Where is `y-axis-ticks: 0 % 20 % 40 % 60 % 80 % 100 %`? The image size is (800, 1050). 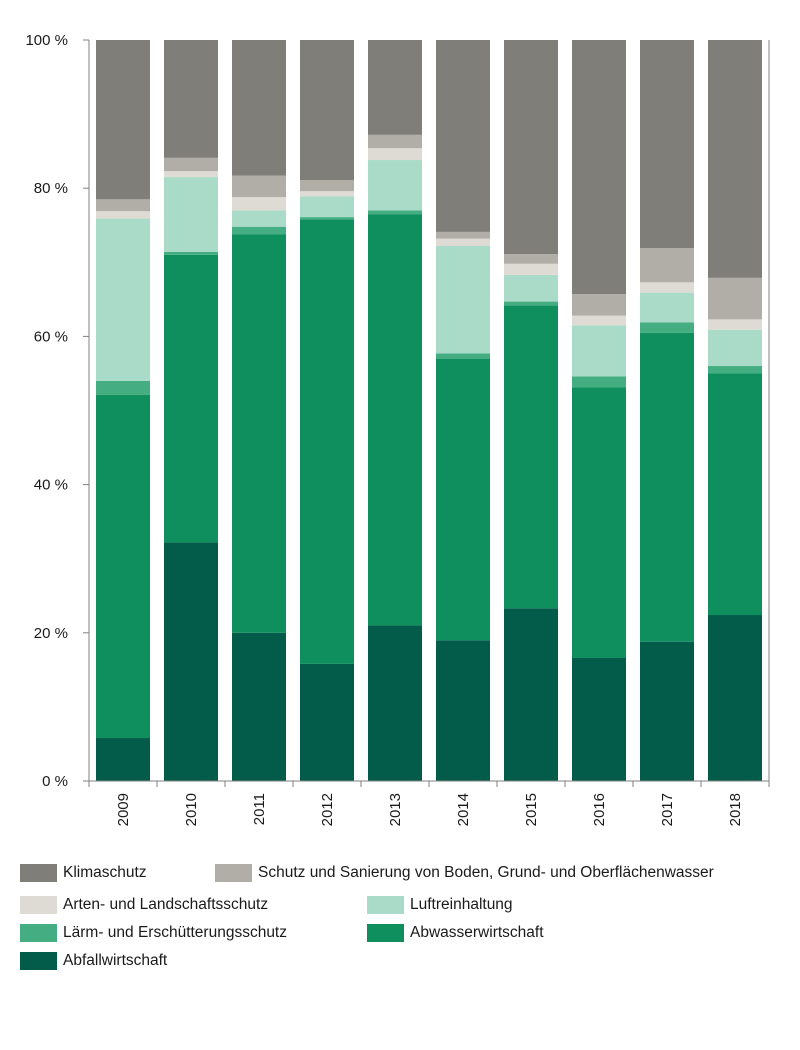 y-axis-ticks: 0 % 20 % 40 % 60 % 80 % 100 % is located at coordinates (57, 411).